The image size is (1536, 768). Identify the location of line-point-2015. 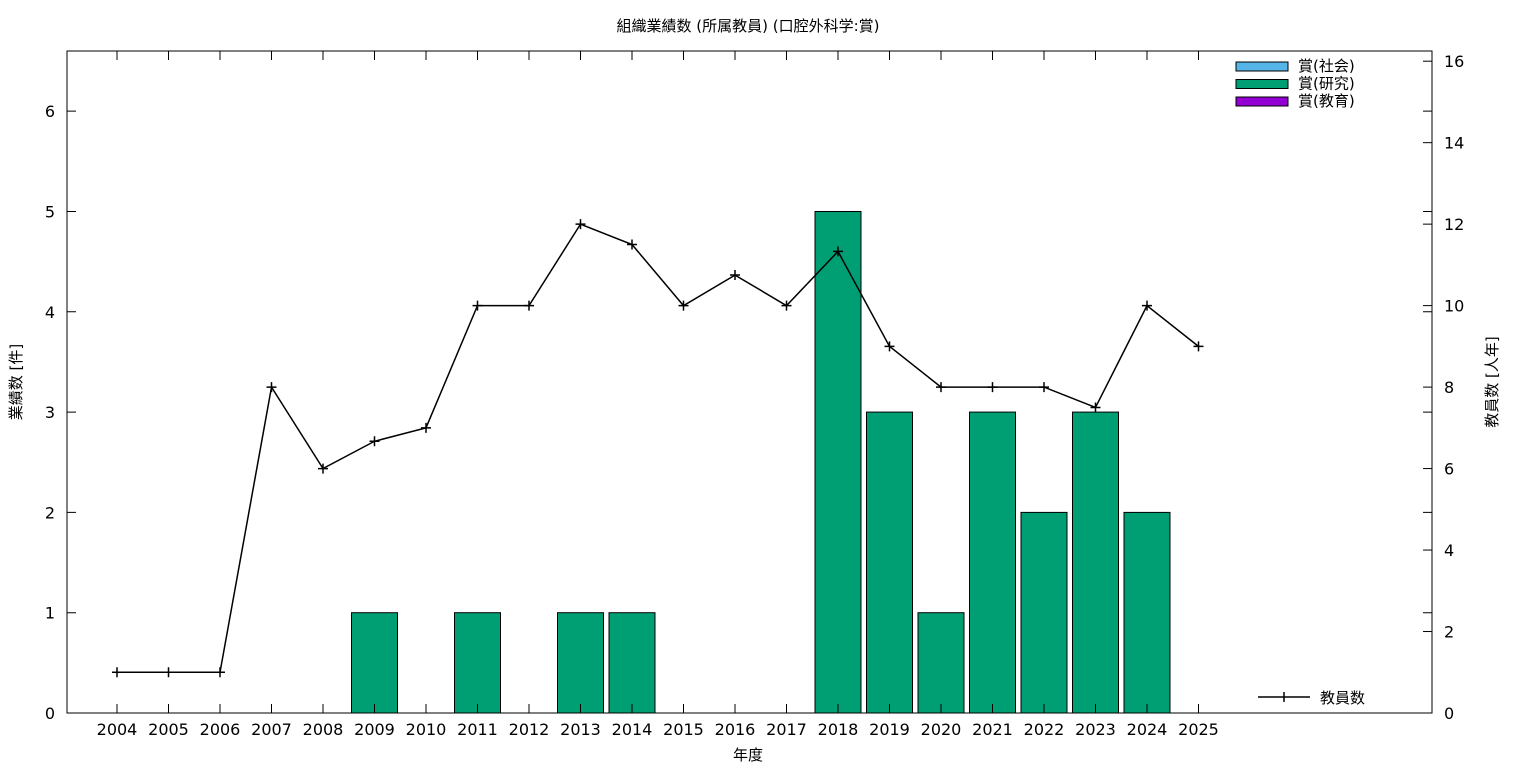
(683, 305).